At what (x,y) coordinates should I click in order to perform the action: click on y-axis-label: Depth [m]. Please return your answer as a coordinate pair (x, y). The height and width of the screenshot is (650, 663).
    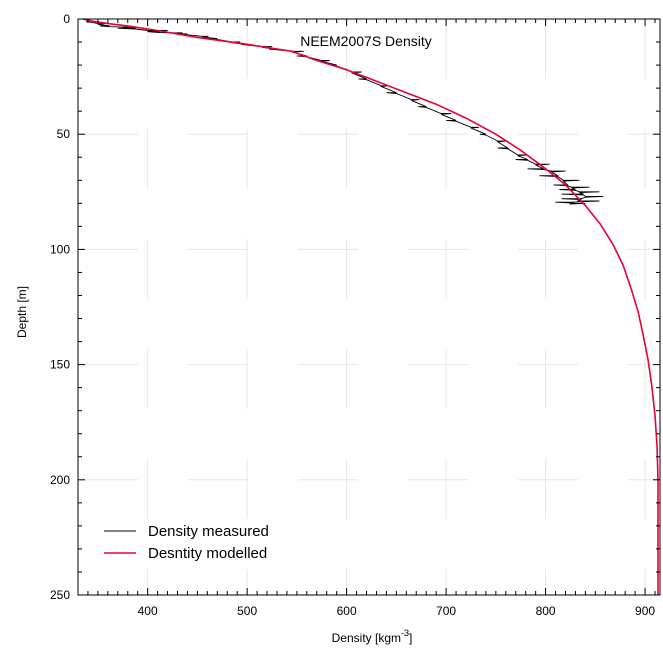
    Looking at the image, I should click on (22, 312).